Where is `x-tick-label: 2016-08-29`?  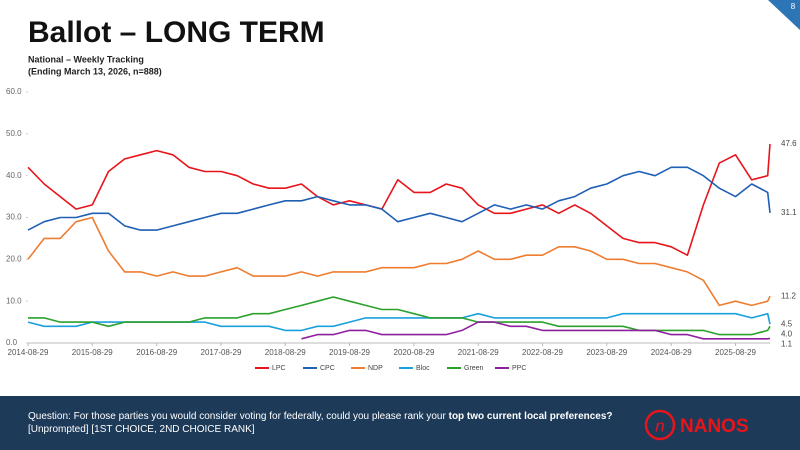
x-tick-label: 2016-08-29 is located at coordinates (156, 352).